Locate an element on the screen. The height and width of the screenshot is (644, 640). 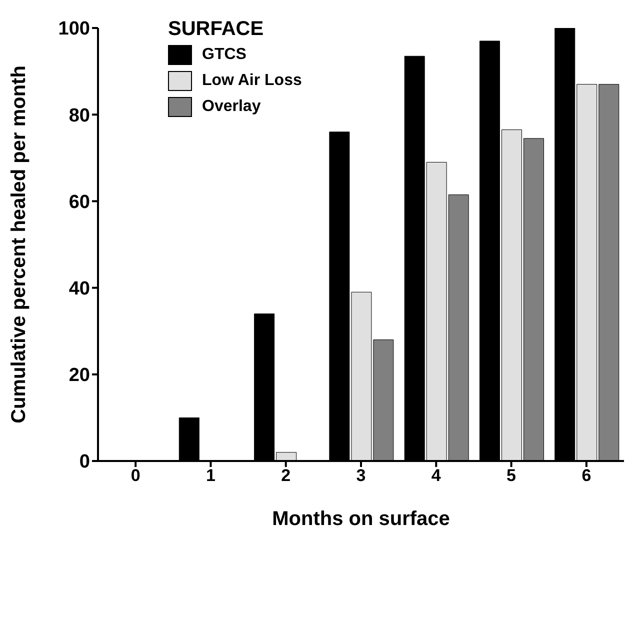
y-axis-title: Cumulative percent healed per month is located at coordinates (19, 245).